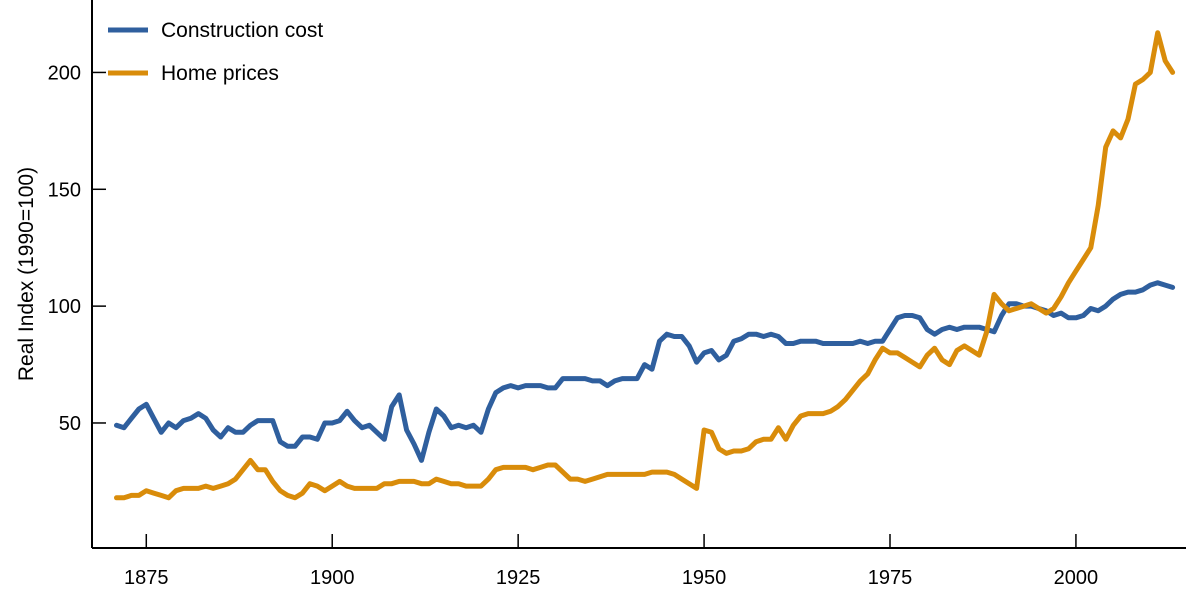 This screenshot has height=598, width=1200. I want to click on y-tick-label: 150, so click(64, 190).